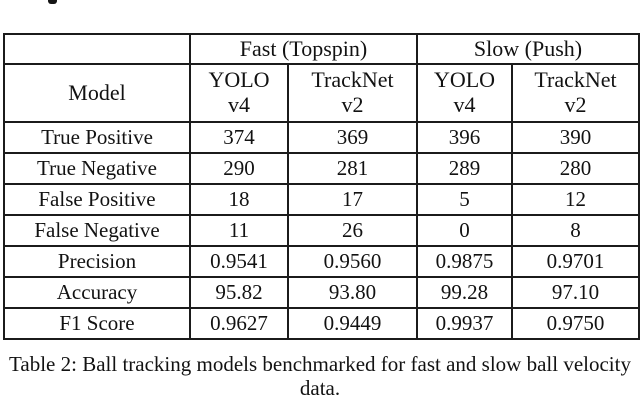 Image resolution: width=640 pixels, height=404 pixels. I want to click on row-label: False Positive, so click(97, 199).